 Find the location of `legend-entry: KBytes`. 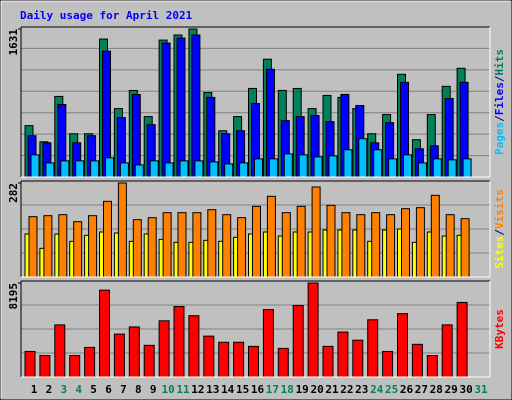

legend-entry: KBytes is located at coordinates (499, 329).